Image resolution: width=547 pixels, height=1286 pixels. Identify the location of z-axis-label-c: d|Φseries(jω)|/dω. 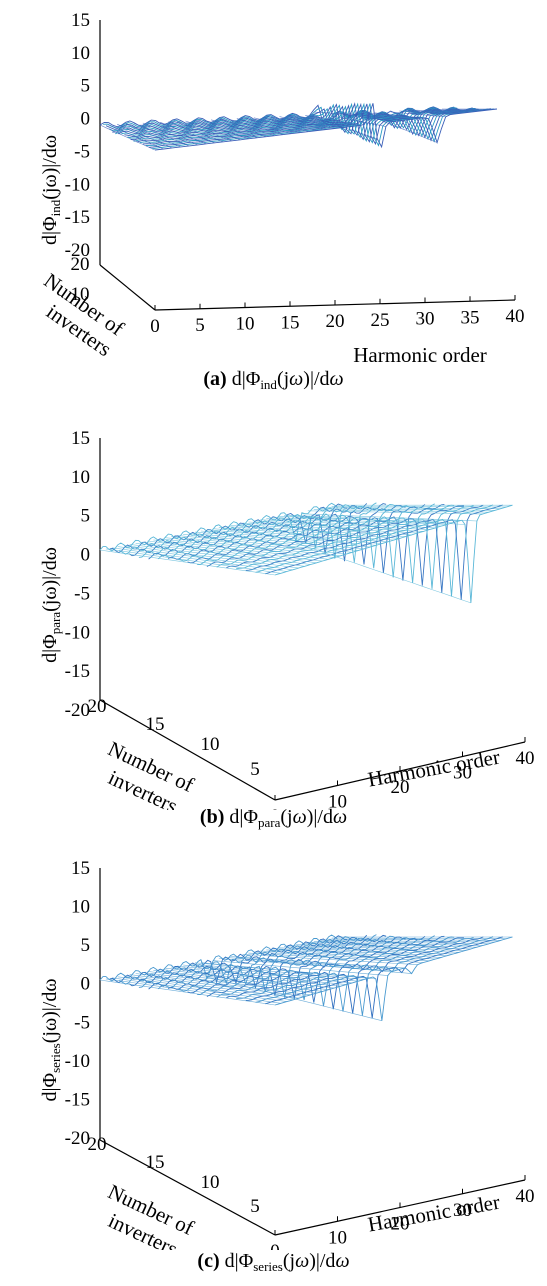
(51, 1040).